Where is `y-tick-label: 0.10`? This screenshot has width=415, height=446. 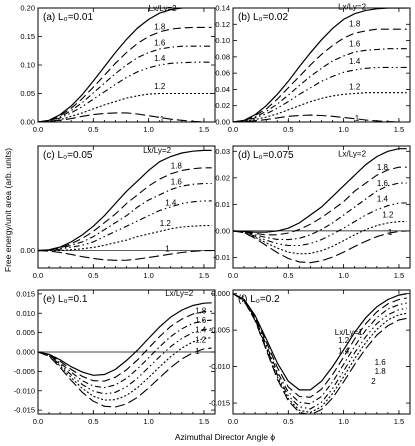 y-tick-label: 0.10 is located at coordinates (222, 40).